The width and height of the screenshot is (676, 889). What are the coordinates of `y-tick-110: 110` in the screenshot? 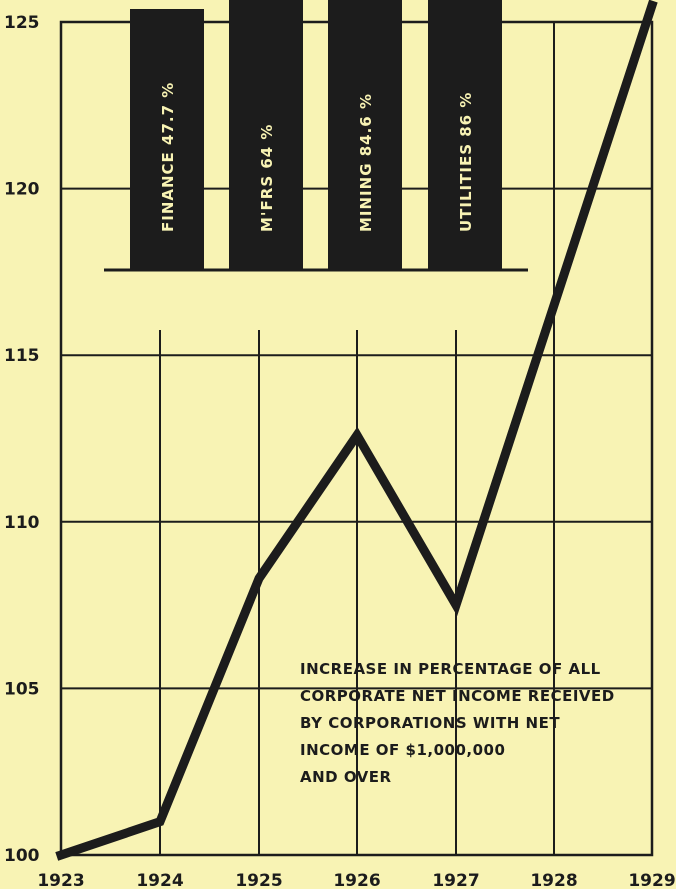 It's located at (22, 523).